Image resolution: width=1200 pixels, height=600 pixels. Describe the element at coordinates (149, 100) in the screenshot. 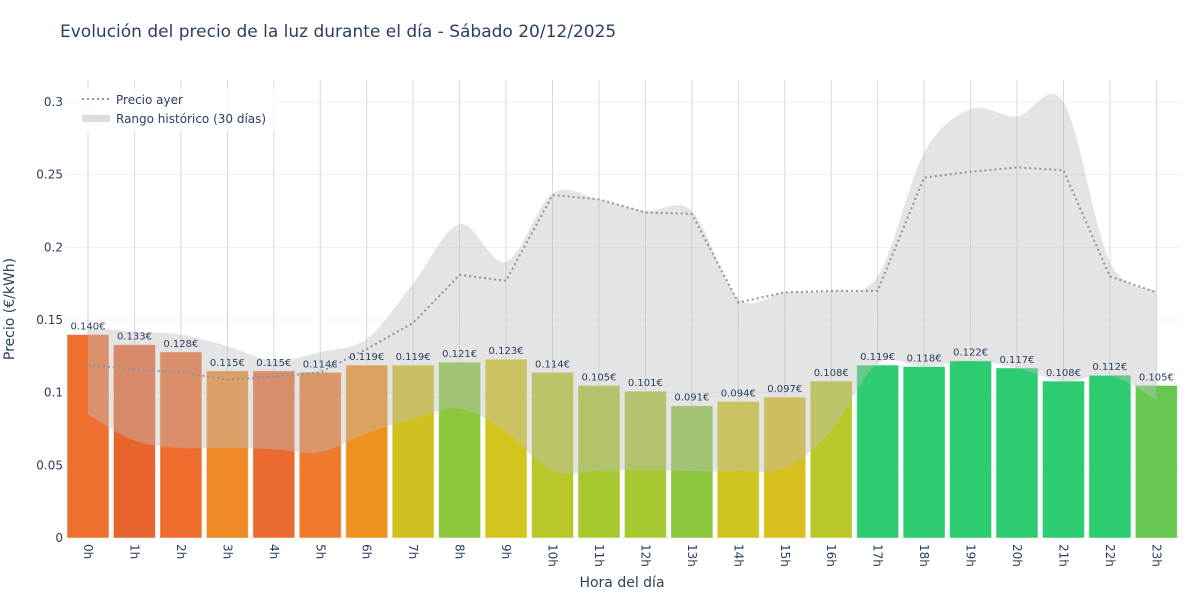

I see `legend-item-yesterday: Precio ayer` at that location.